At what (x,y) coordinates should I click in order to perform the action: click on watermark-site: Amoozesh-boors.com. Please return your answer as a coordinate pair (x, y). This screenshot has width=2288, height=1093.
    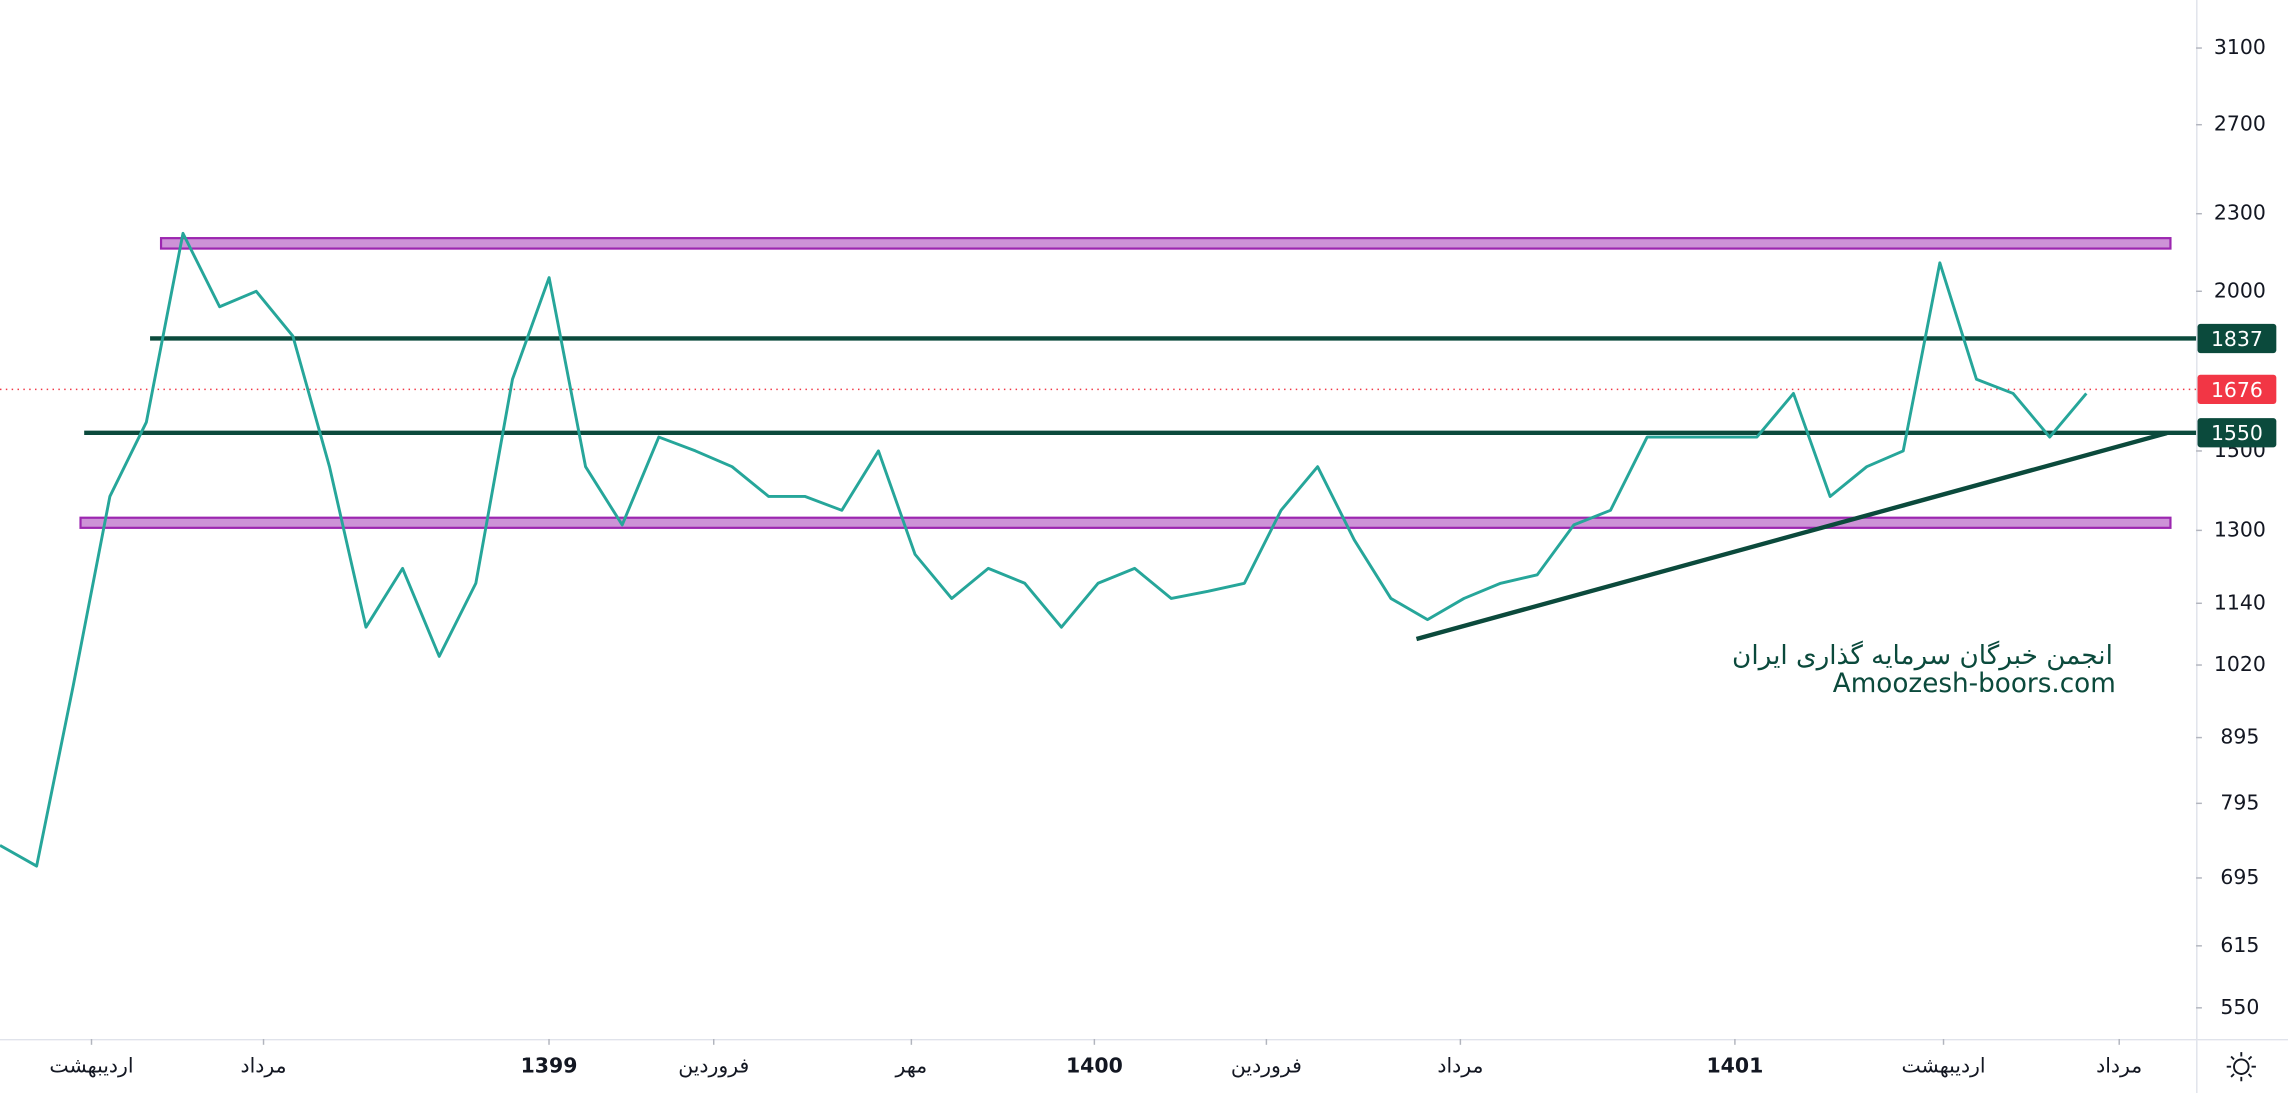
    Looking at the image, I should click on (1974, 684).